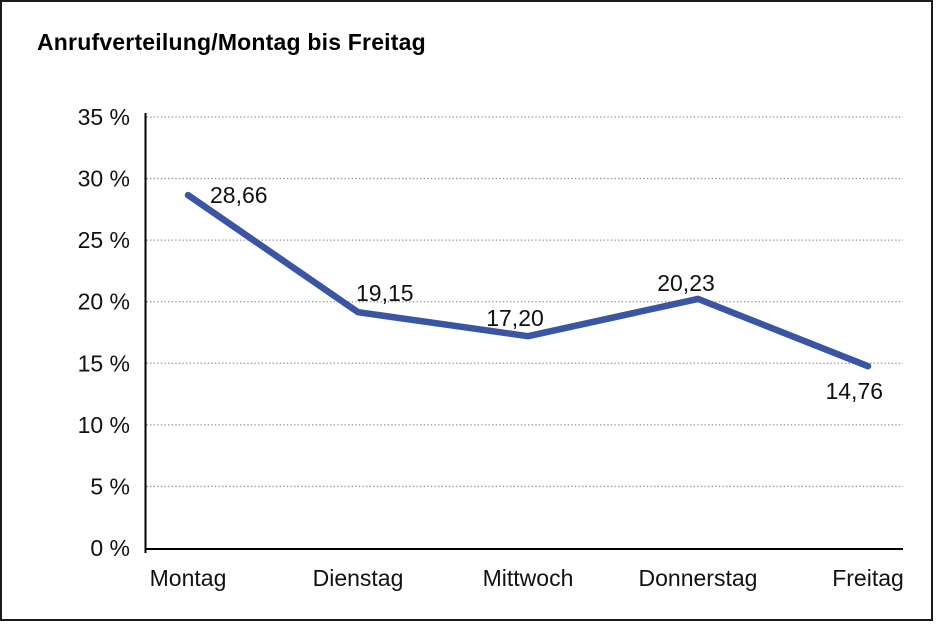  Describe the element at coordinates (104, 425) in the screenshot. I see `y-tick-label: 10 %` at that location.